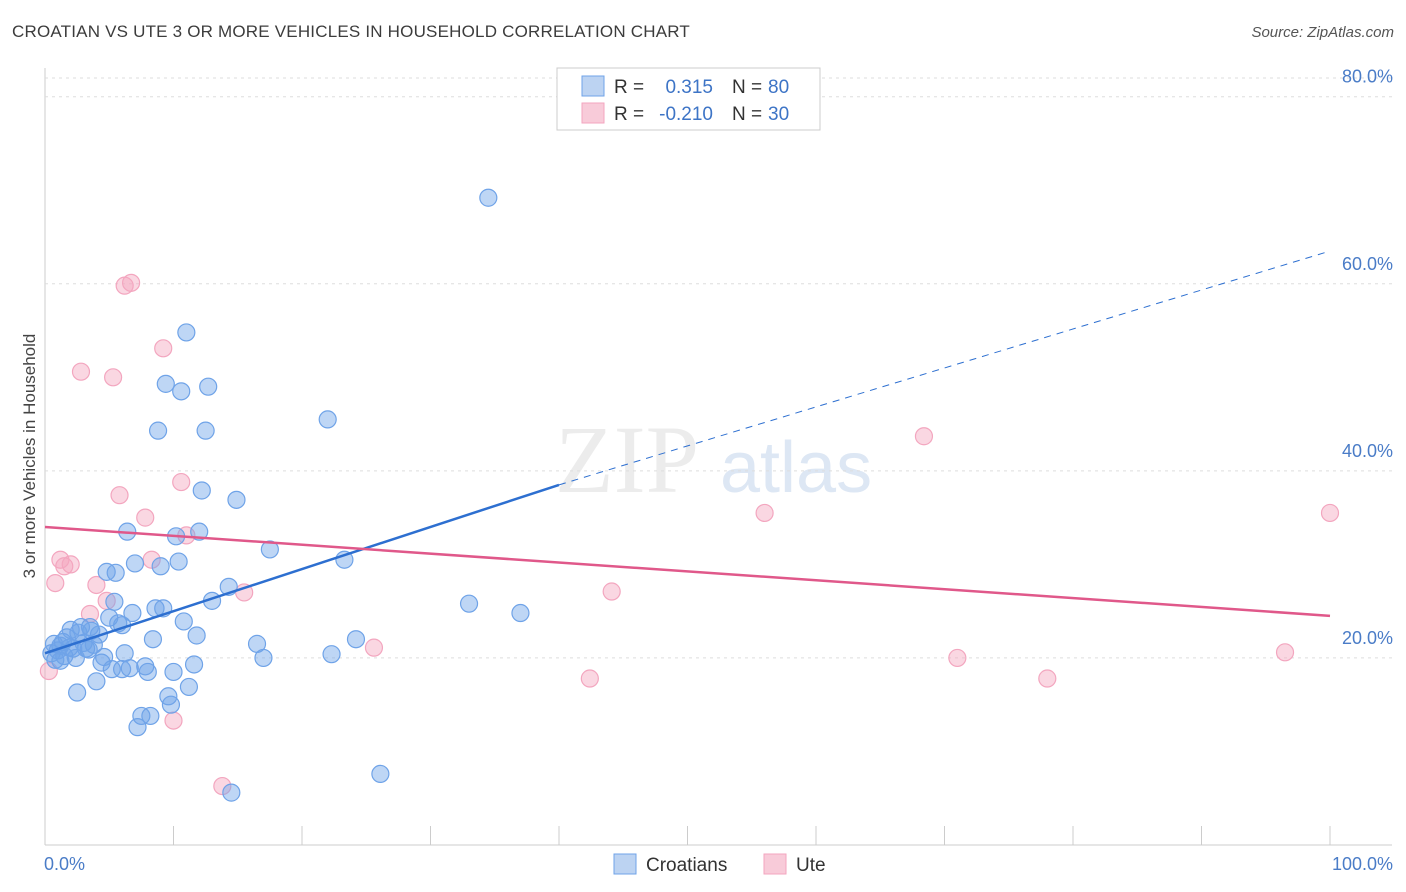  What do you see at coordinates (1367, 77) in the screenshot?
I see `y-tick-label-80: 80.0%` at bounding box center [1367, 77].